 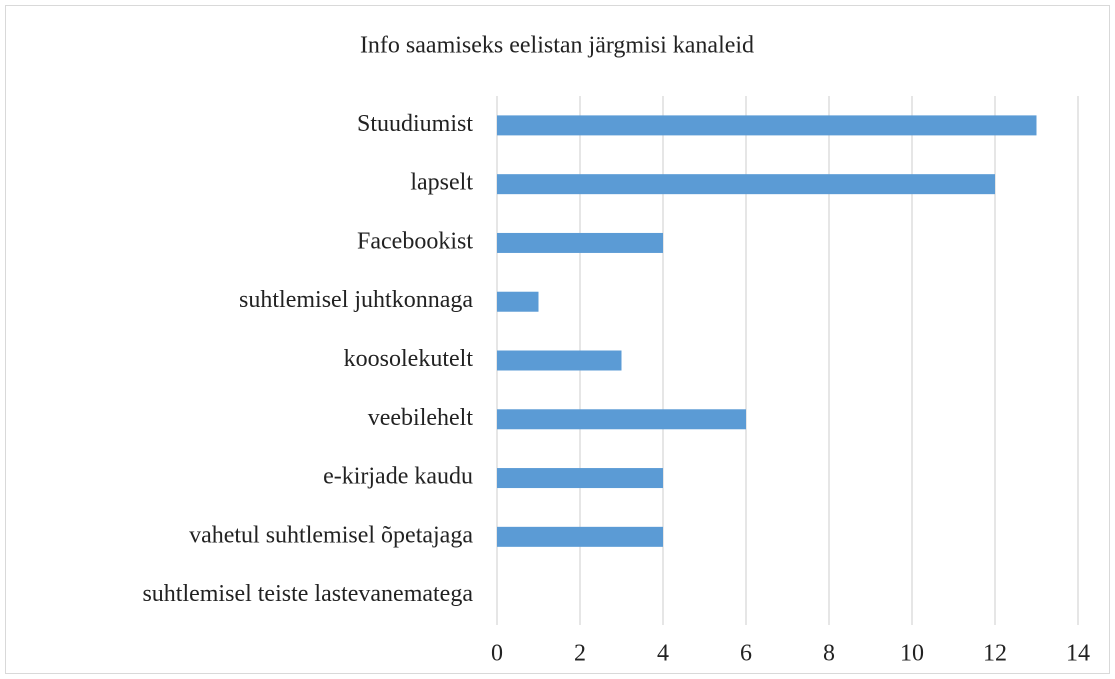 What do you see at coordinates (398, 477) in the screenshot?
I see `y-tick-label: e-kirjade kaudu` at bounding box center [398, 477].